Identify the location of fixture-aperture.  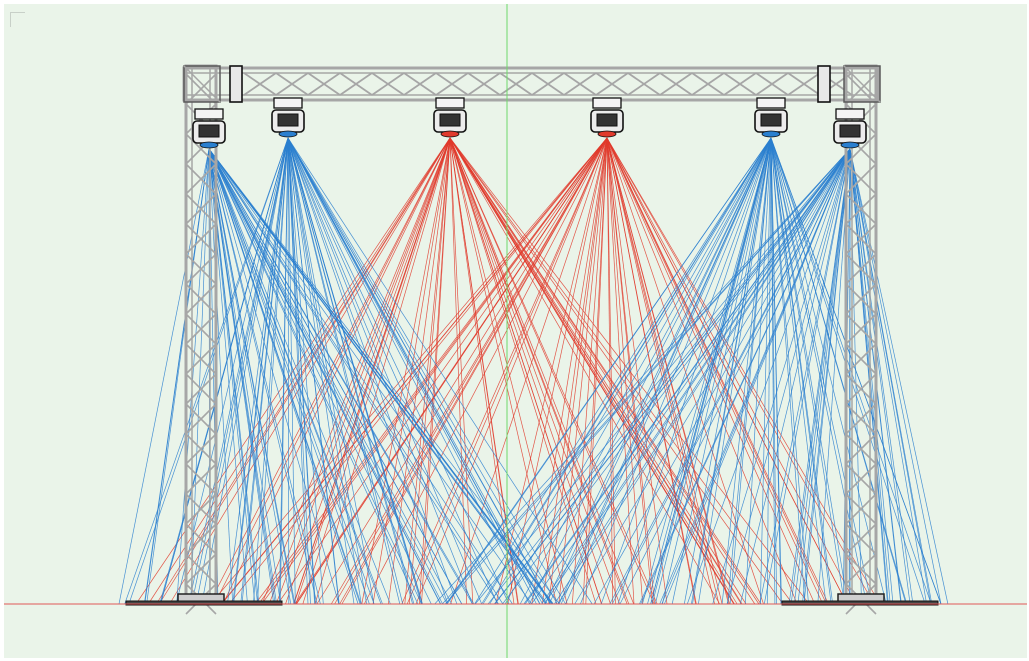
(288, 134).